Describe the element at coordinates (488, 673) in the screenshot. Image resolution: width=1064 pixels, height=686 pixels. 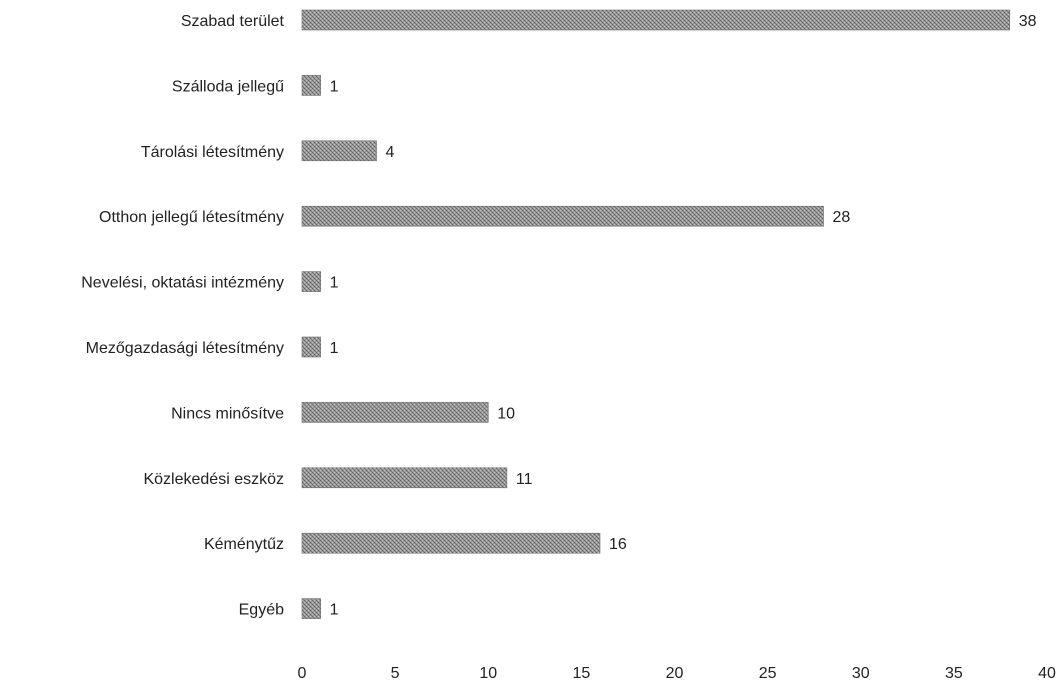
I see `x-tick-label: 10` at that location.